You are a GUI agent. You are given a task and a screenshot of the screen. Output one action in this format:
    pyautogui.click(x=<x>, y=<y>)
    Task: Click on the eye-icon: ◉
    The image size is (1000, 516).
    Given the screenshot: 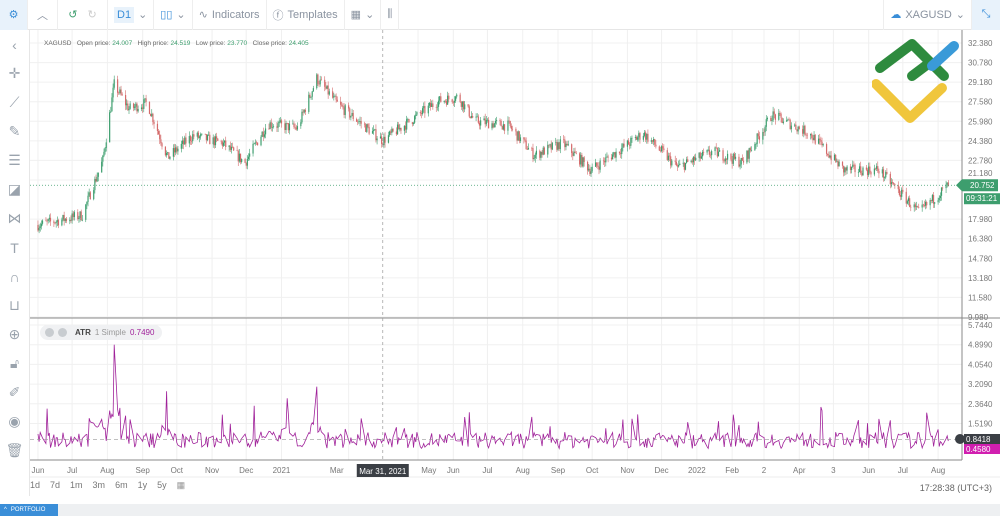 What is the action you would take?
    pyautogui.click(x=14, y=421)
    